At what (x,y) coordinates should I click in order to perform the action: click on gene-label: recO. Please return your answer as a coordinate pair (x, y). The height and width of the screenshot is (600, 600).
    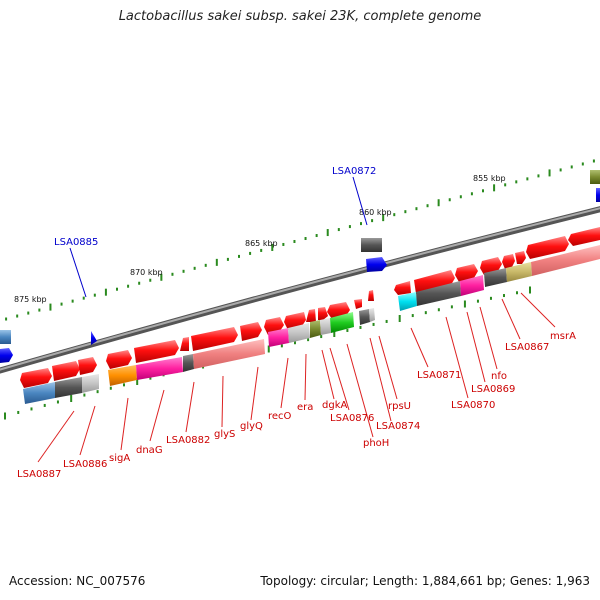
    Looking at the image, I should click on (280, 416).